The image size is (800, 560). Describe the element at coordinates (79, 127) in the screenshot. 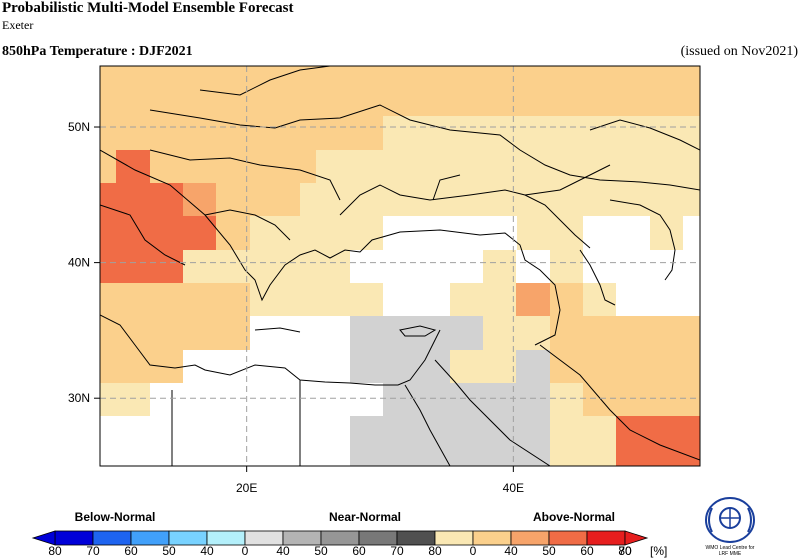

I see `lat-tick-label: 50N` at that location.